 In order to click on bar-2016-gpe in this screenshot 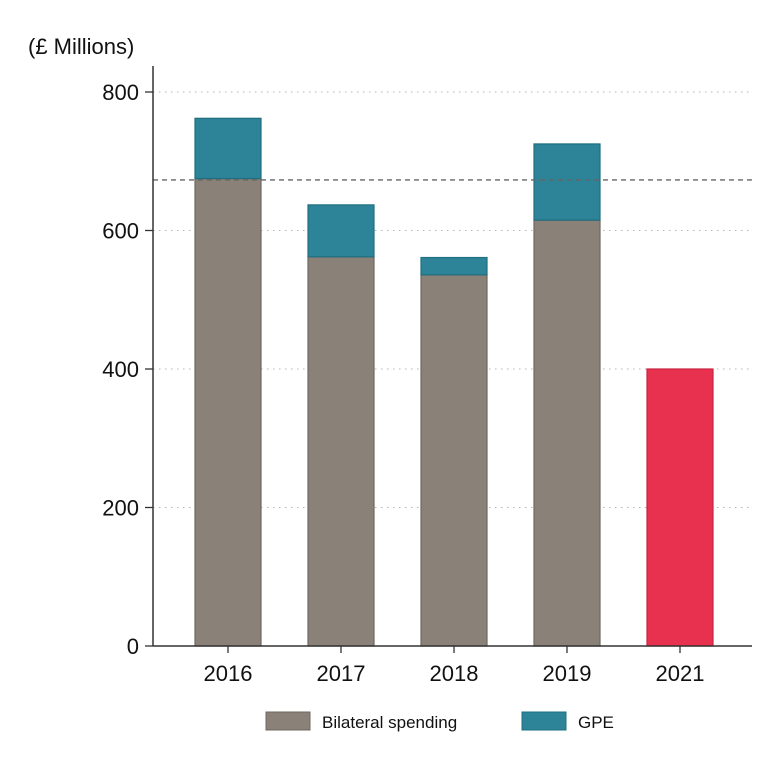, I will do `click(228, 148)`.